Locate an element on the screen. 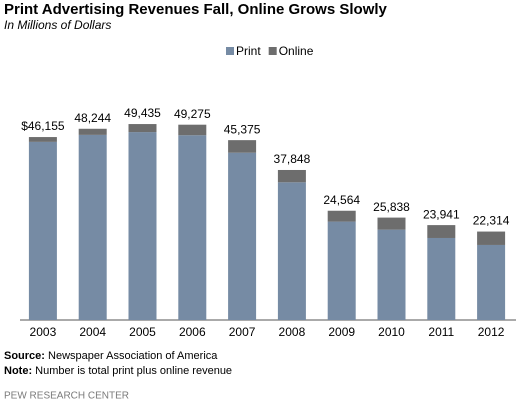  x-tick-label: 2010 is located at coordinates (391, 332).